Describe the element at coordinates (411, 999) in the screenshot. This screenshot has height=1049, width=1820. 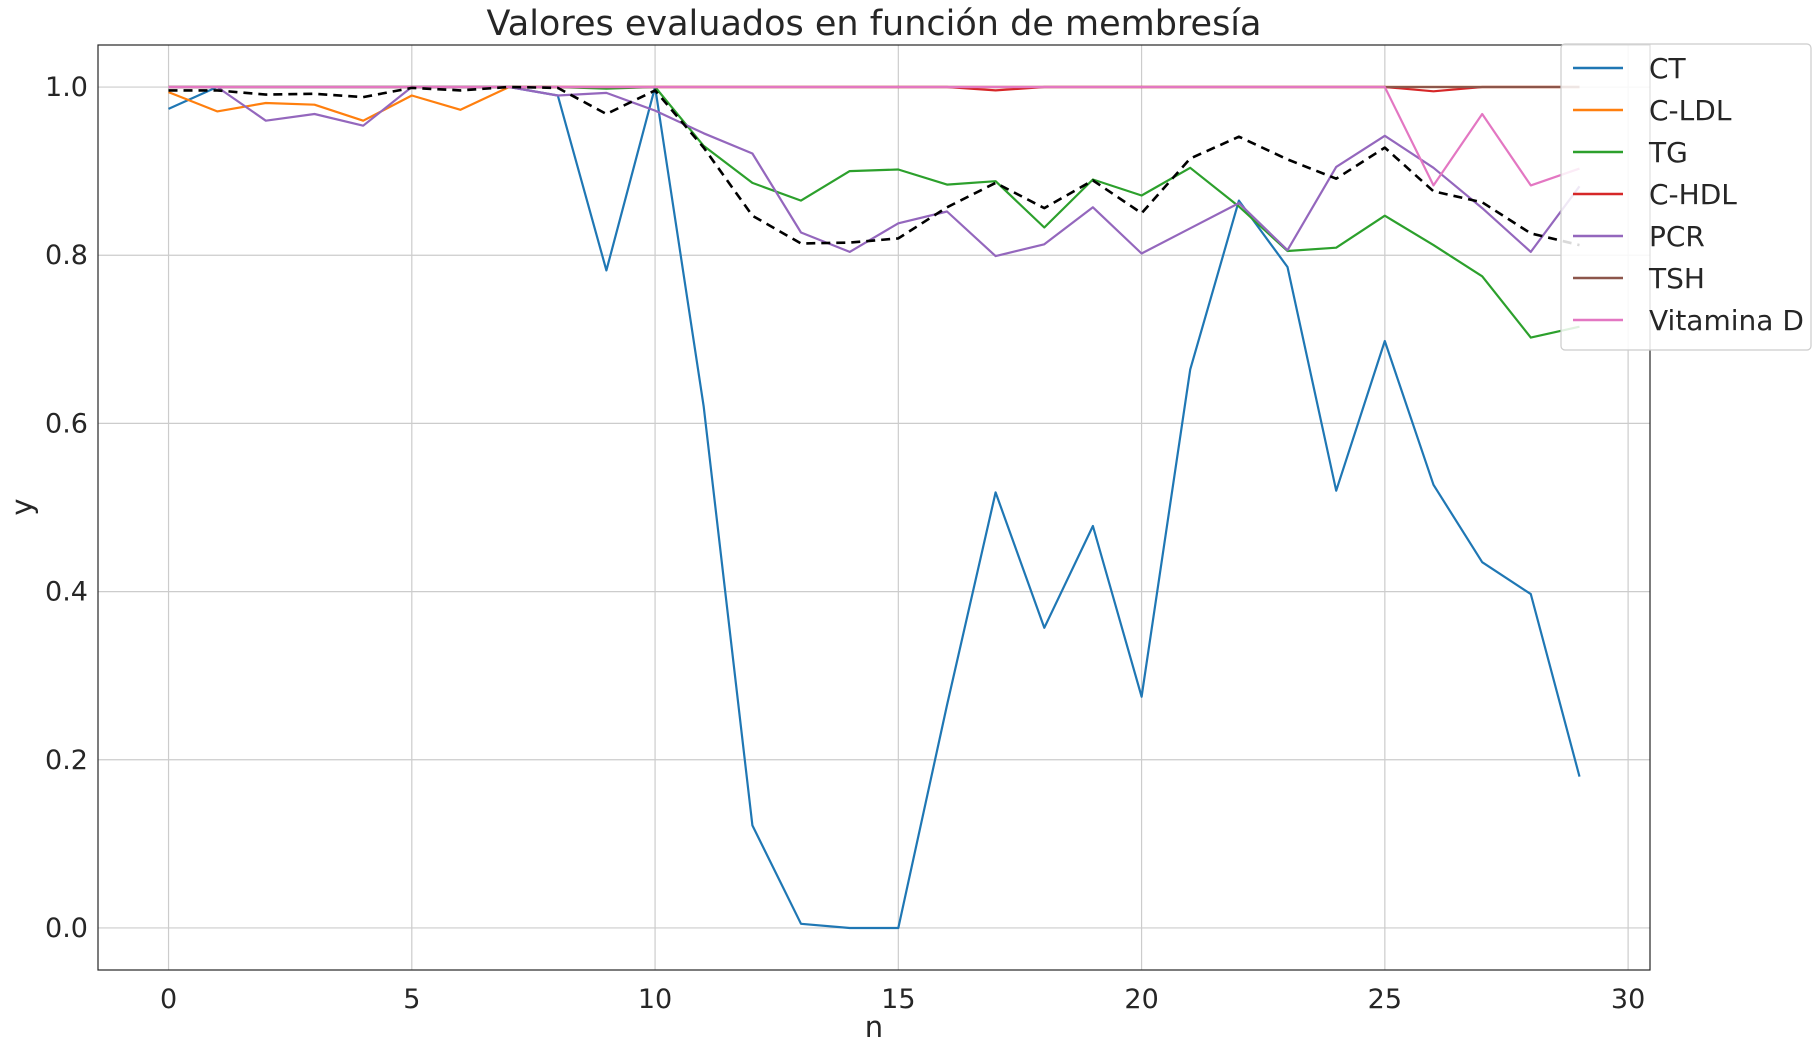
I see `x-tick-label: 5` at that location.